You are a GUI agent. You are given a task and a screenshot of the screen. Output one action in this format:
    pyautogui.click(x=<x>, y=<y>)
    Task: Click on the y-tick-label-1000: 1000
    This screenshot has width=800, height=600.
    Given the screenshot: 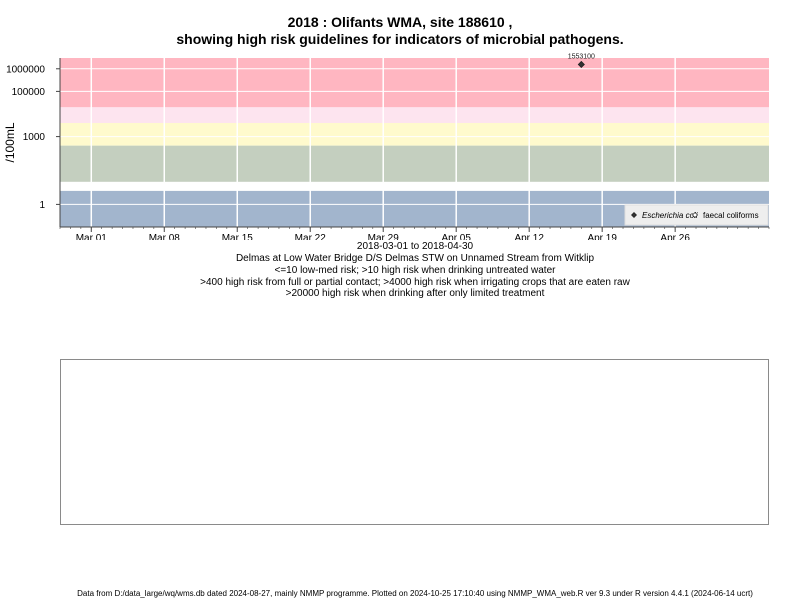 What is the action you would take?
    pyautogui.click(x=34, y=137)
    